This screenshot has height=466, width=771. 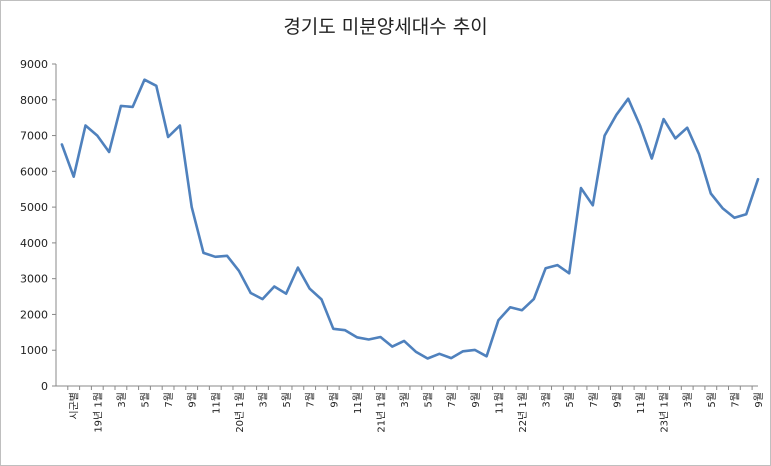 I want to click on y-tick-label: 8000, so click(x=34, y=100).